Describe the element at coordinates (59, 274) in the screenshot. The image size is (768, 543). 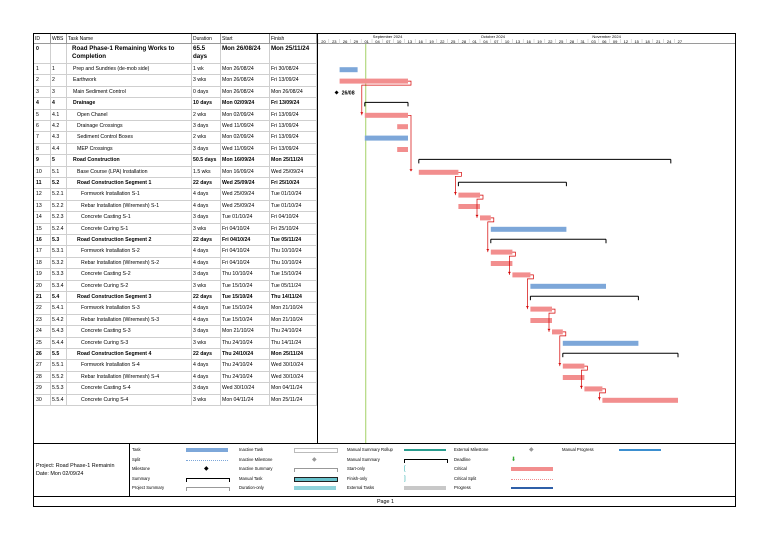
I see `row-wbs: 5.3.3` at that location.